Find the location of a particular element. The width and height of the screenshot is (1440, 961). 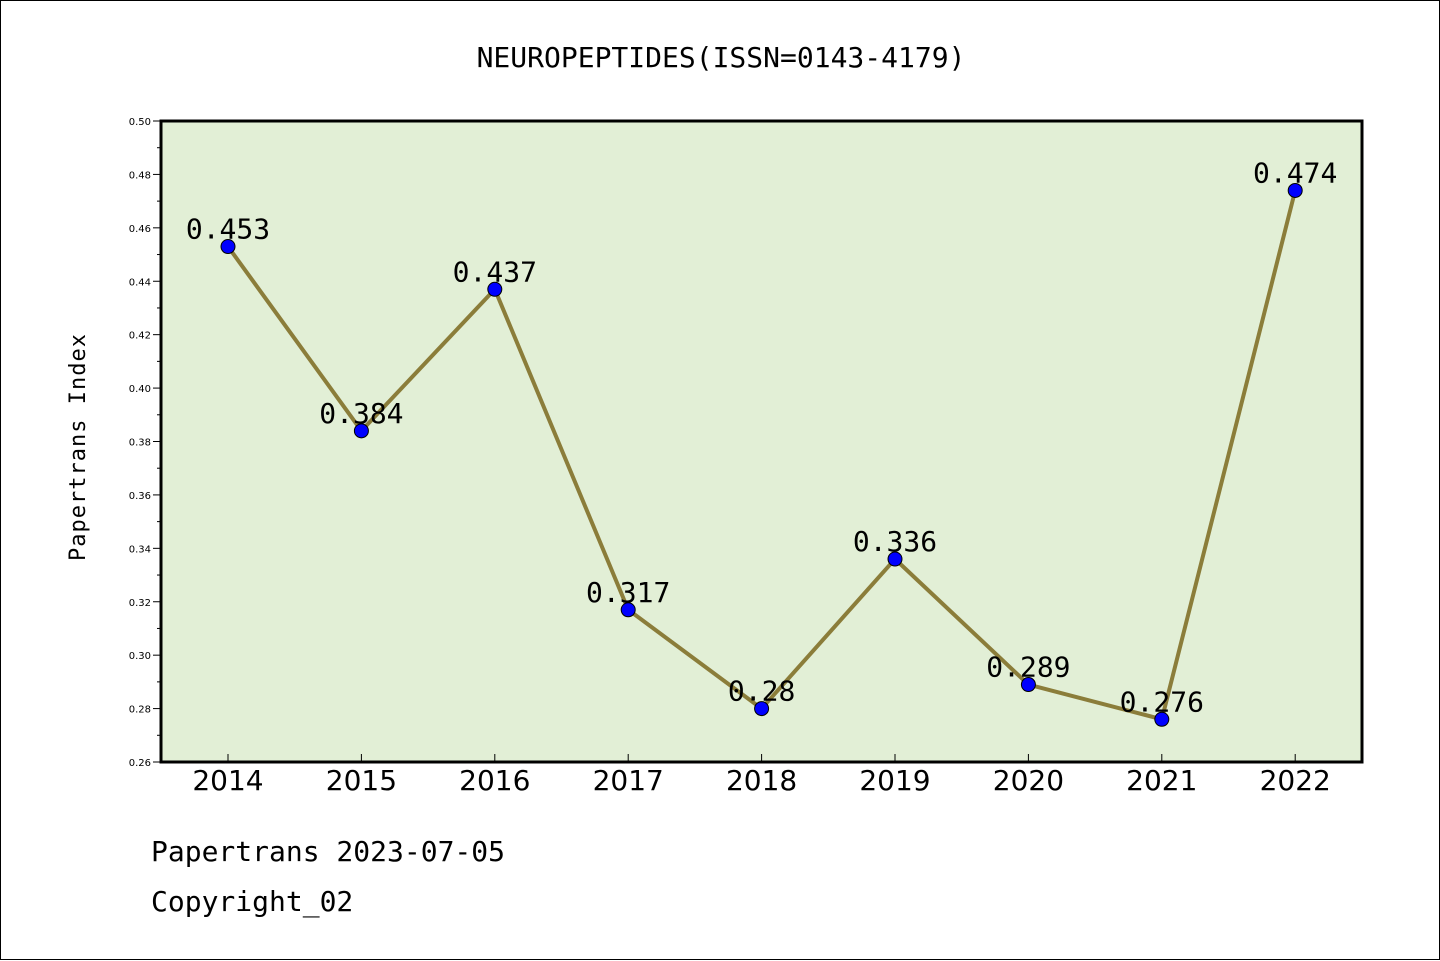

y-tick-label: 0.34 is located at coordinates (140, 549).